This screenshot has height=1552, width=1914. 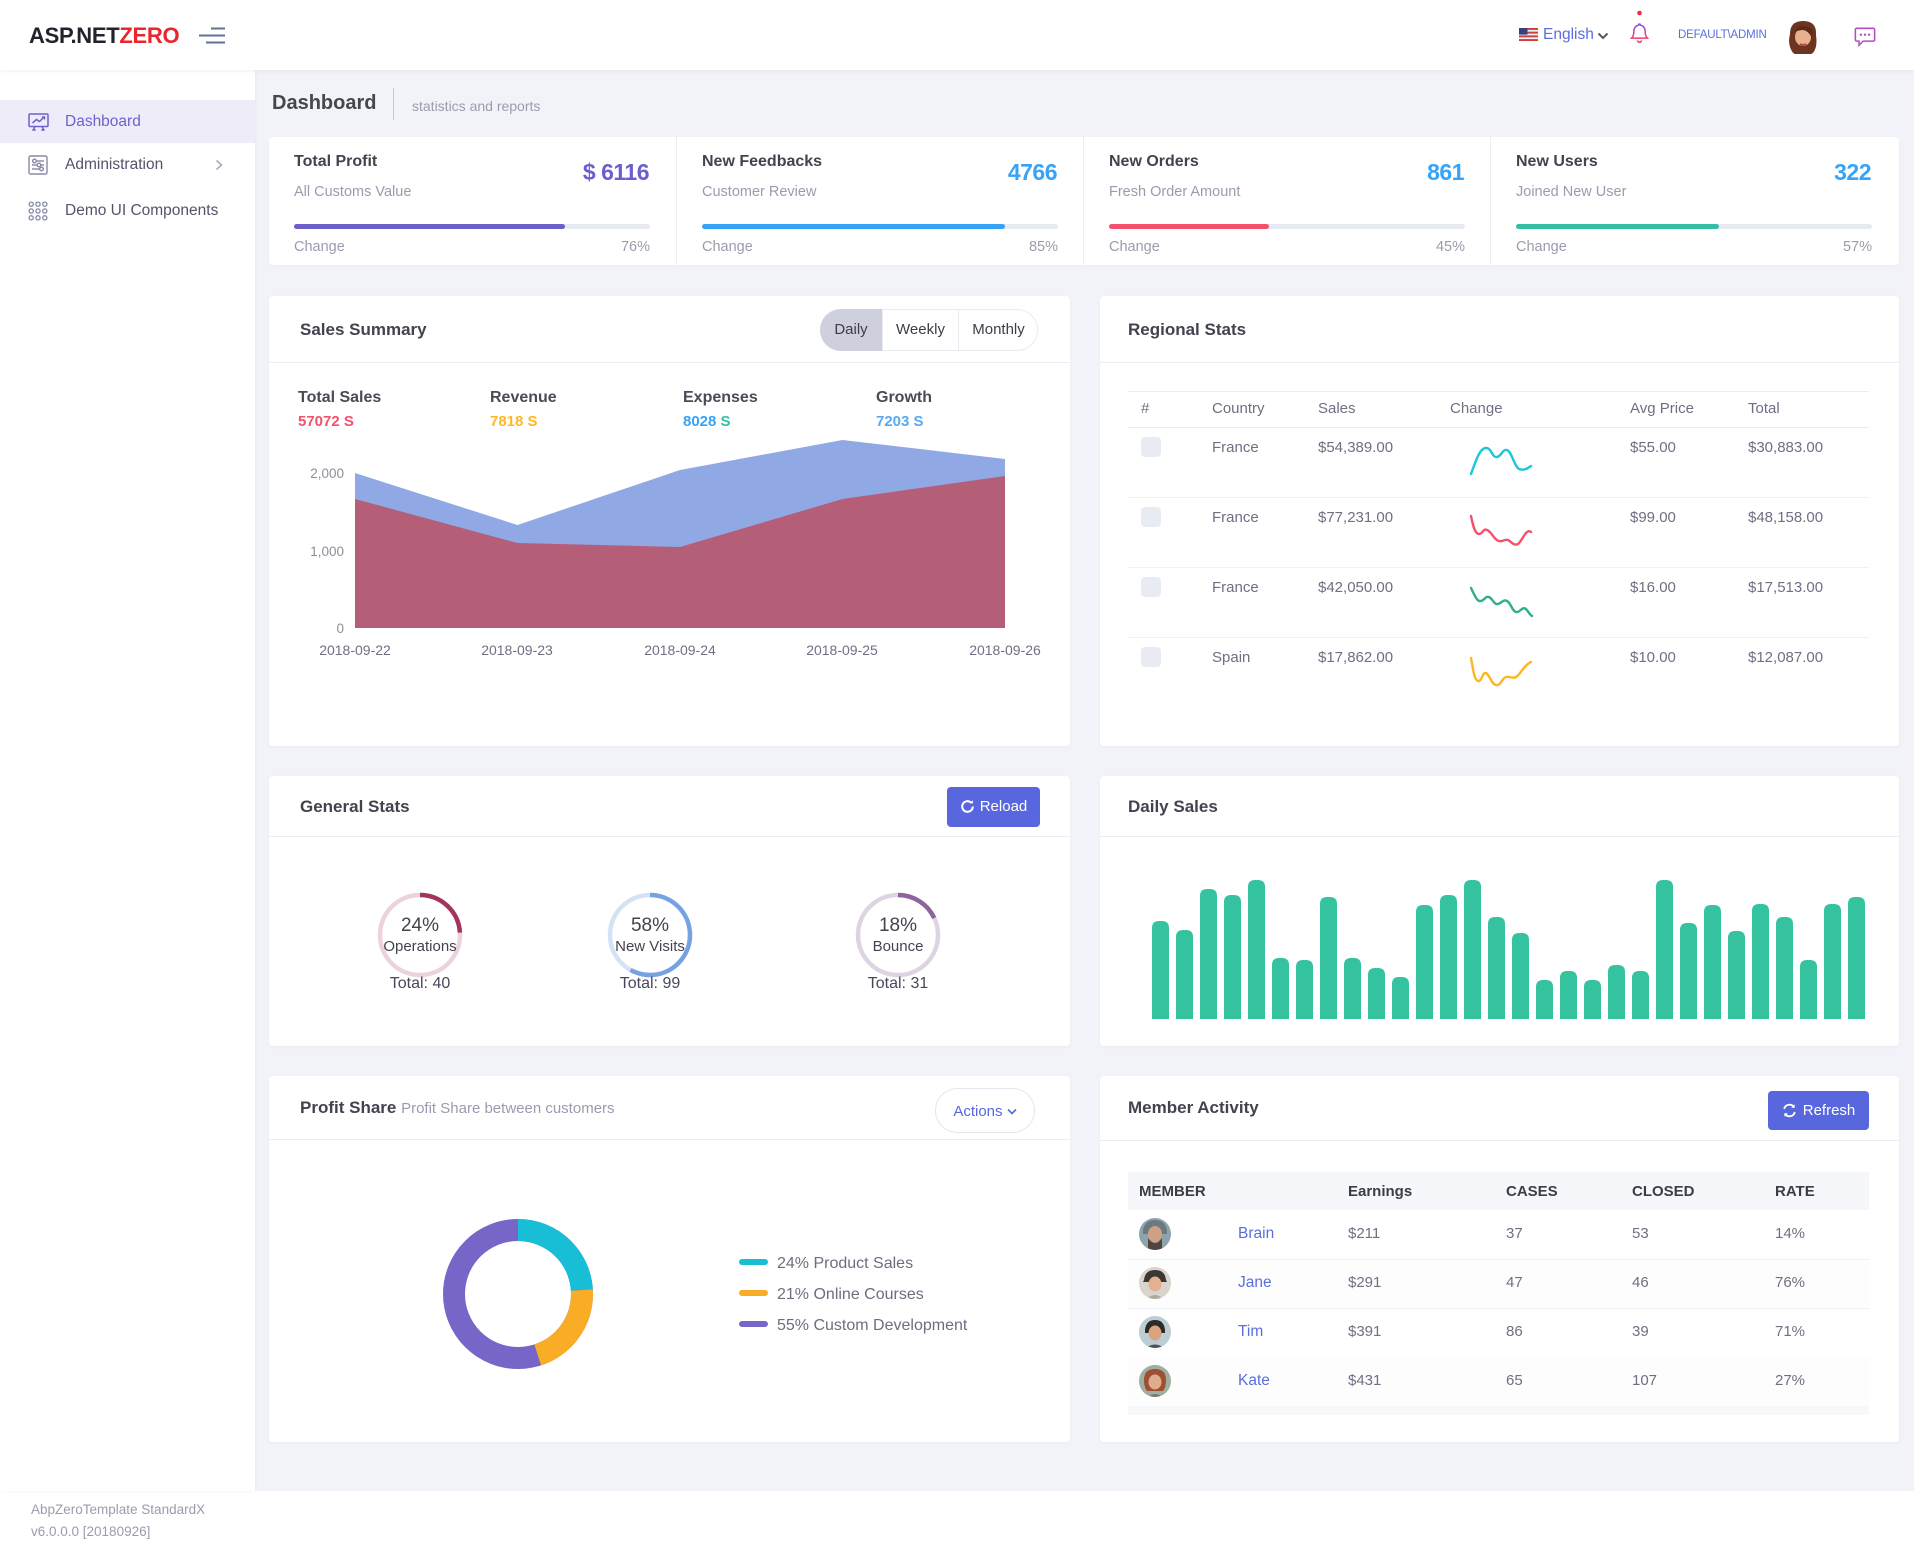 I want to click on svg-text: 2018-09-23, so click(x=517, y=650).